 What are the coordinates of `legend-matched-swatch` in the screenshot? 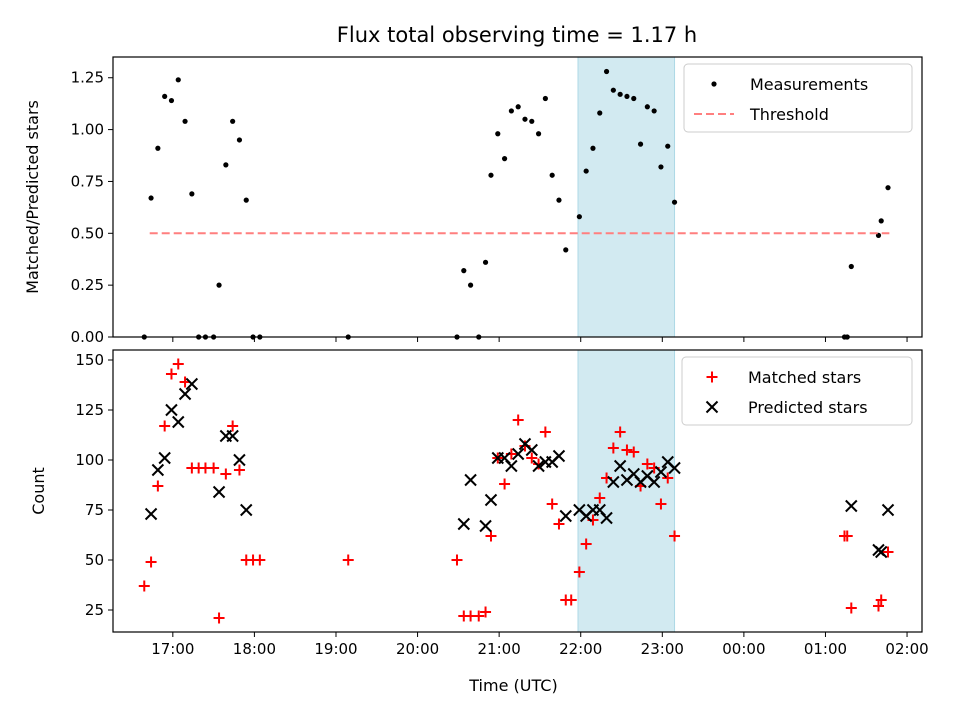 It's located at (712, 377).